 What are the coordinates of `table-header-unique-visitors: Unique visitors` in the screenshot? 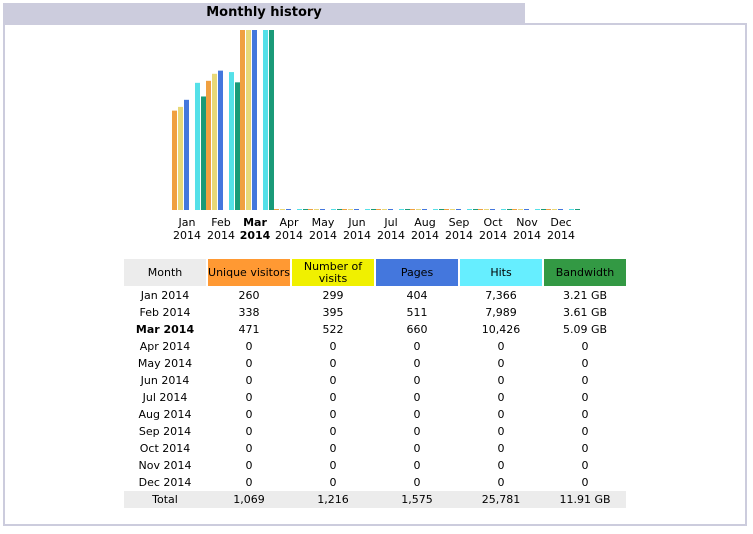 It's located at (249, 272).